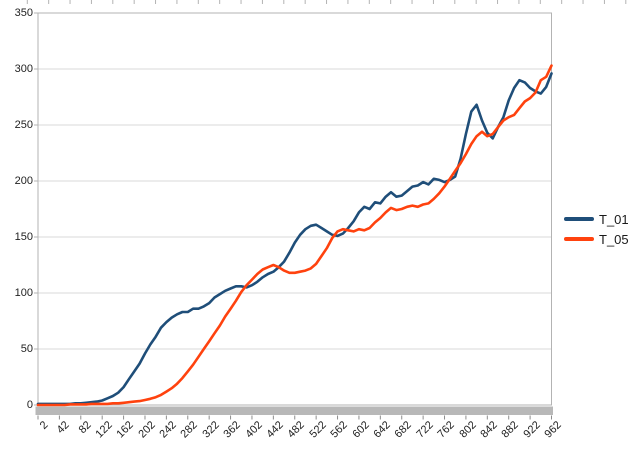  I want to click on y-axis-tick-label: 350, so click(23, 12).